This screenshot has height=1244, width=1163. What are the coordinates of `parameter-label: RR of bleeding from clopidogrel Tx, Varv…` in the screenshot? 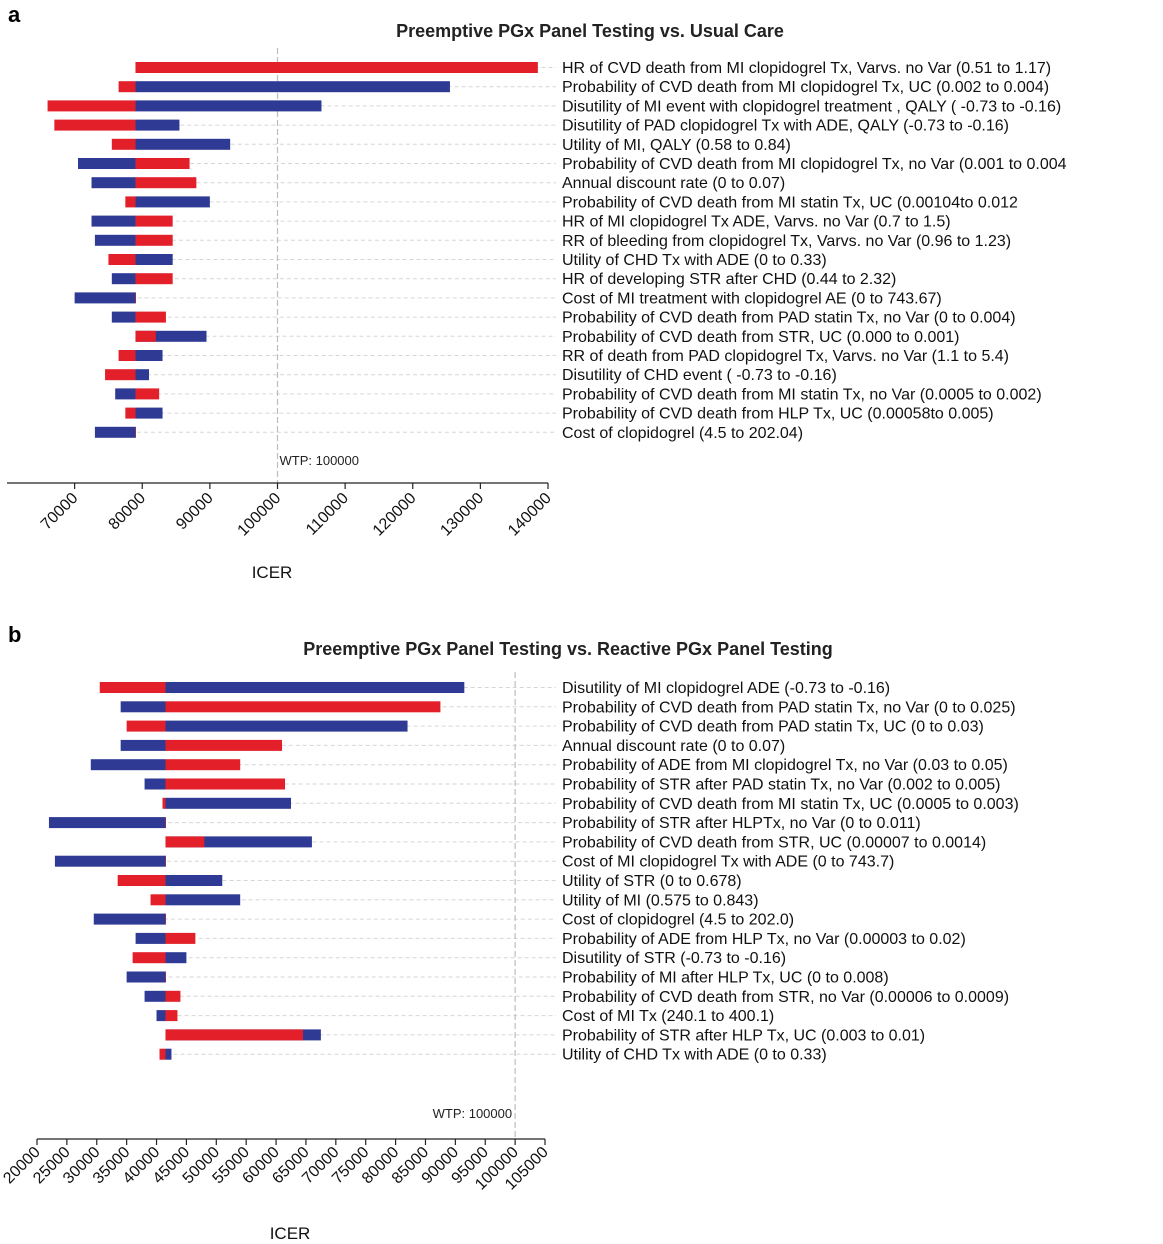 It's located at (786, 241).